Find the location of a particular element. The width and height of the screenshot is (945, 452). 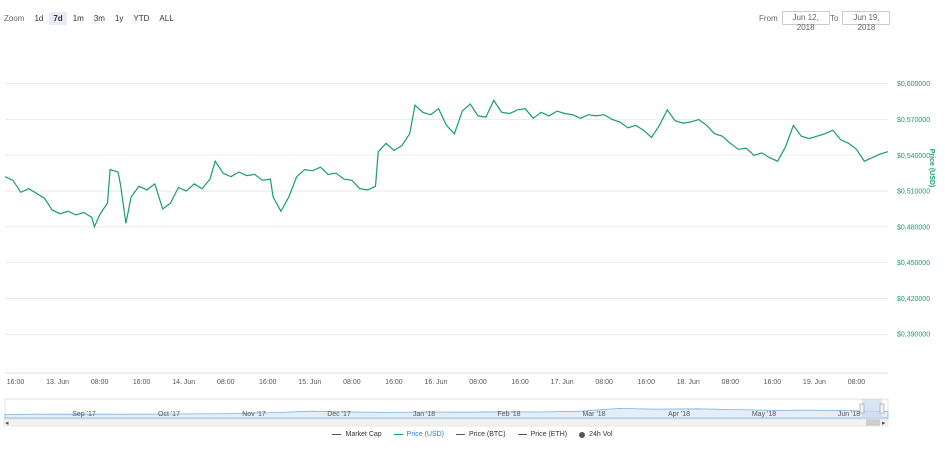

navigator-tick-label: Apr '18 is located at coordinates (679, 414).